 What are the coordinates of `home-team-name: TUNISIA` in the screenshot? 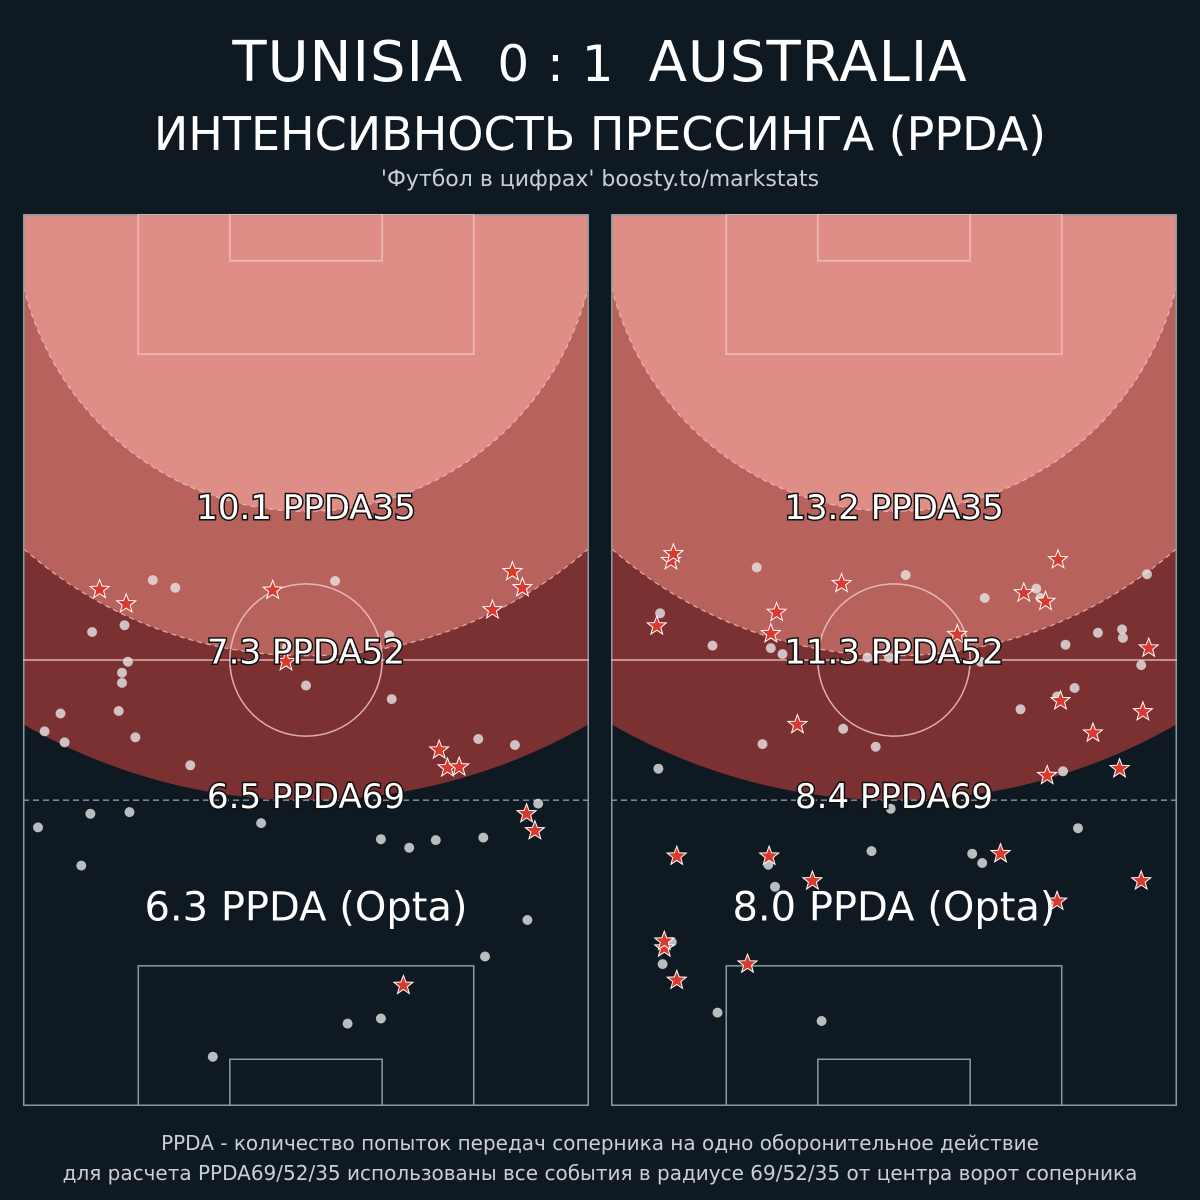 It's located at (348, 62).